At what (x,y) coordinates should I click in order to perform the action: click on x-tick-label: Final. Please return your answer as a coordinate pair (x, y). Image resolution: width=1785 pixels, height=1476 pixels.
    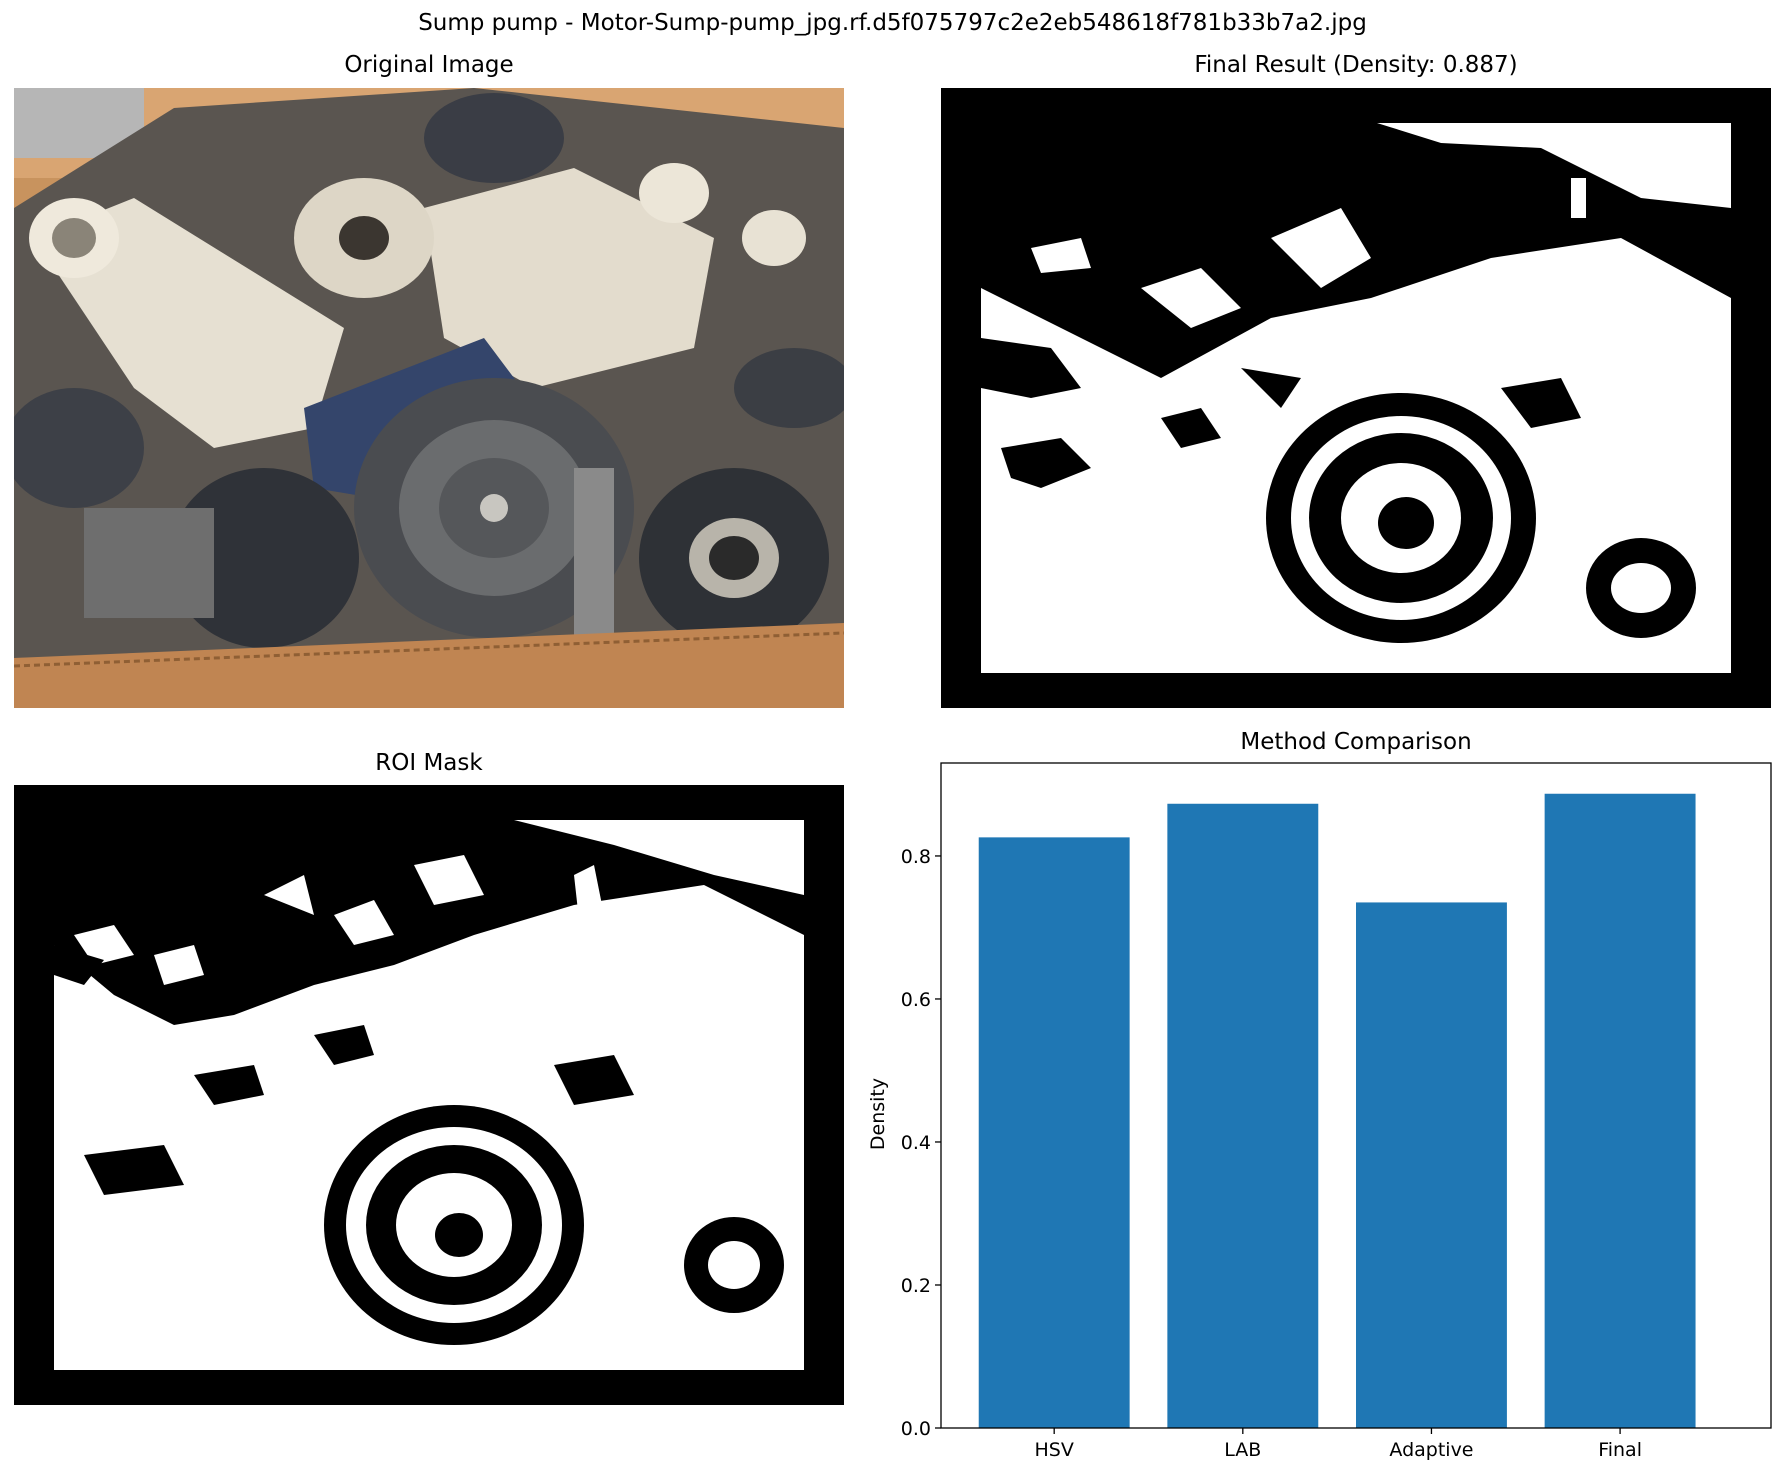
    Looking at the image, I should click on (1620, 1450).